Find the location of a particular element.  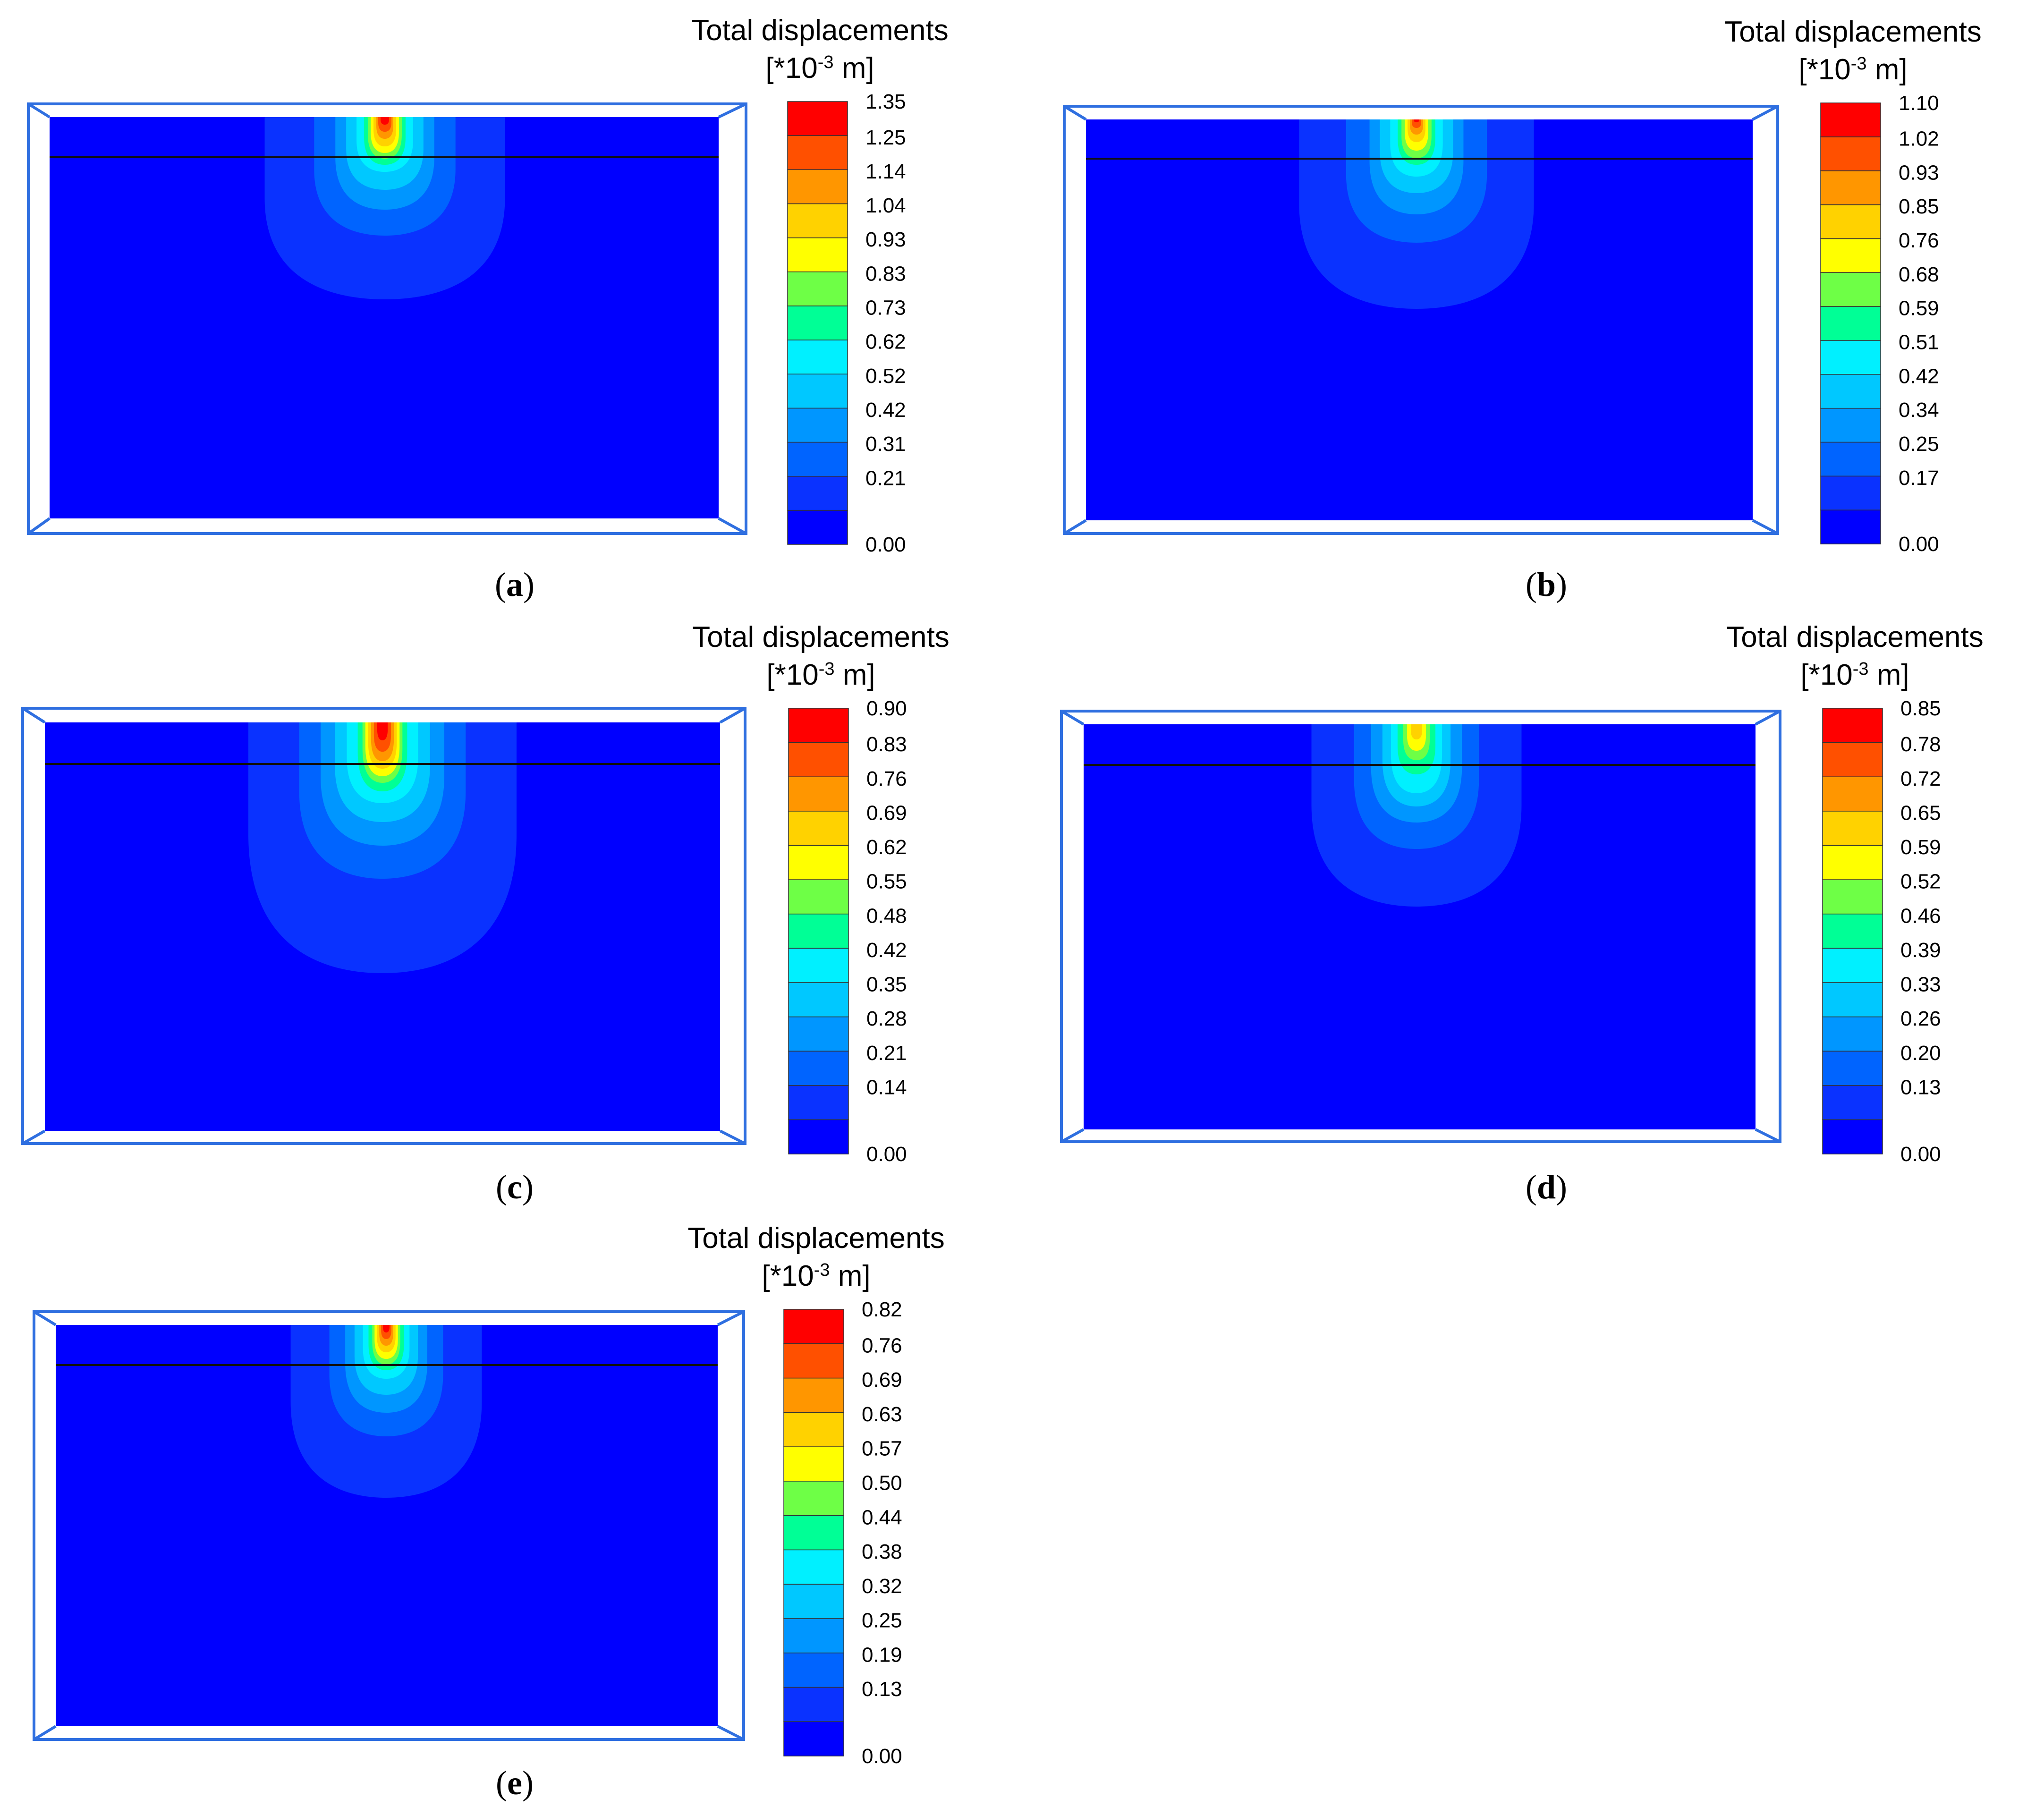

colorbar-unit: [*10-3 m] is located at coordinates (1852, 69).